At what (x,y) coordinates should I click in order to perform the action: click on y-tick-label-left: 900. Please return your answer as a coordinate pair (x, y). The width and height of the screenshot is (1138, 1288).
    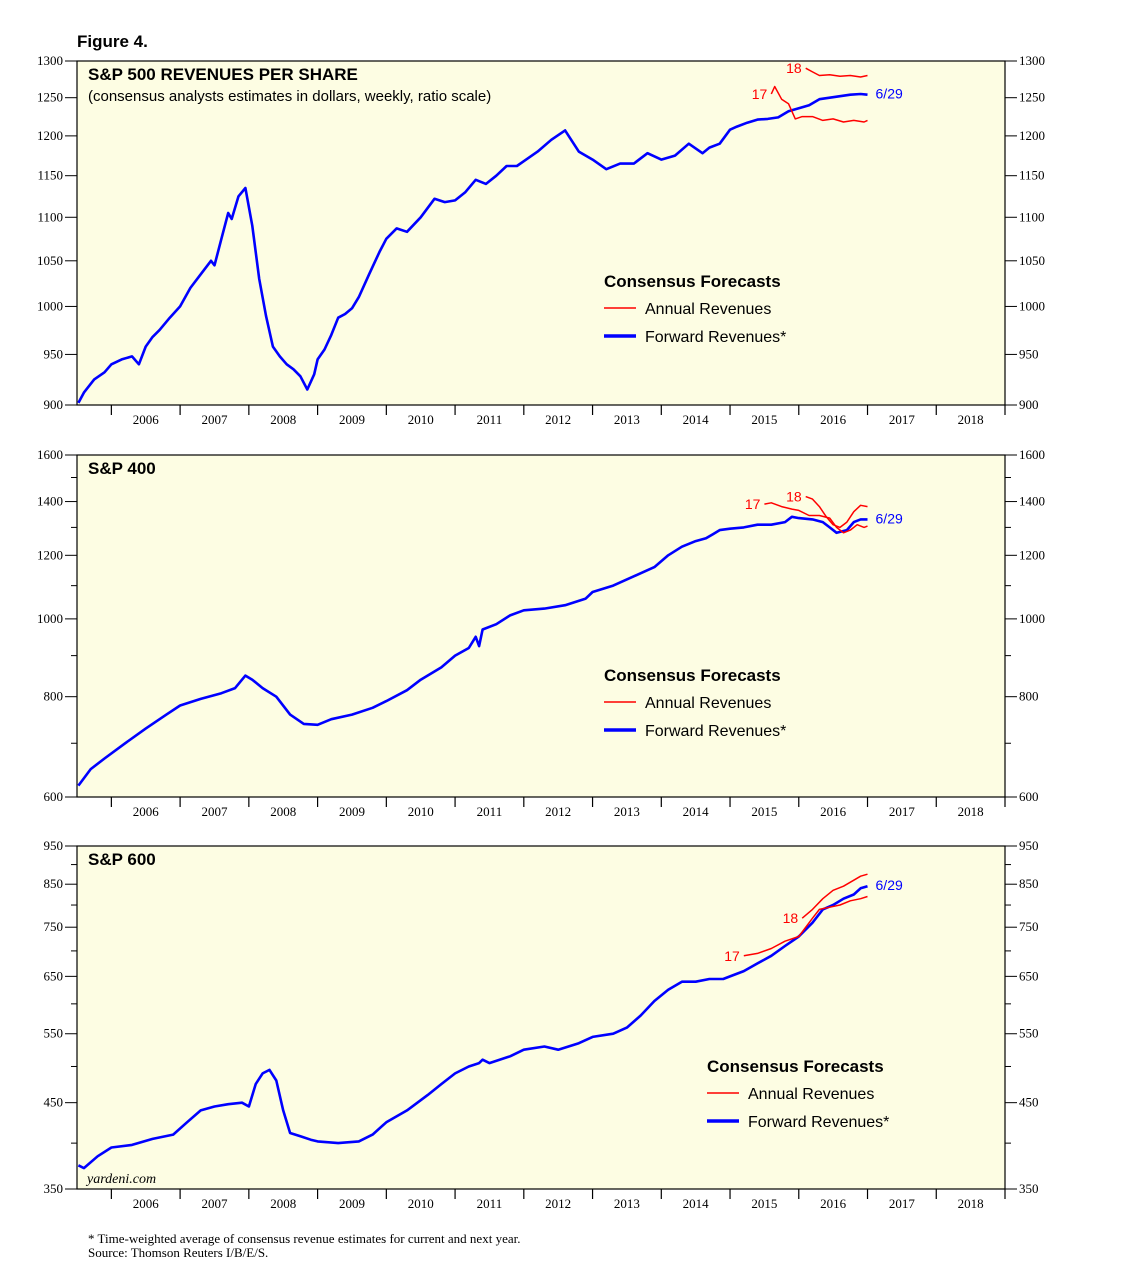
    Looking at the image, I should click on (54, 404).